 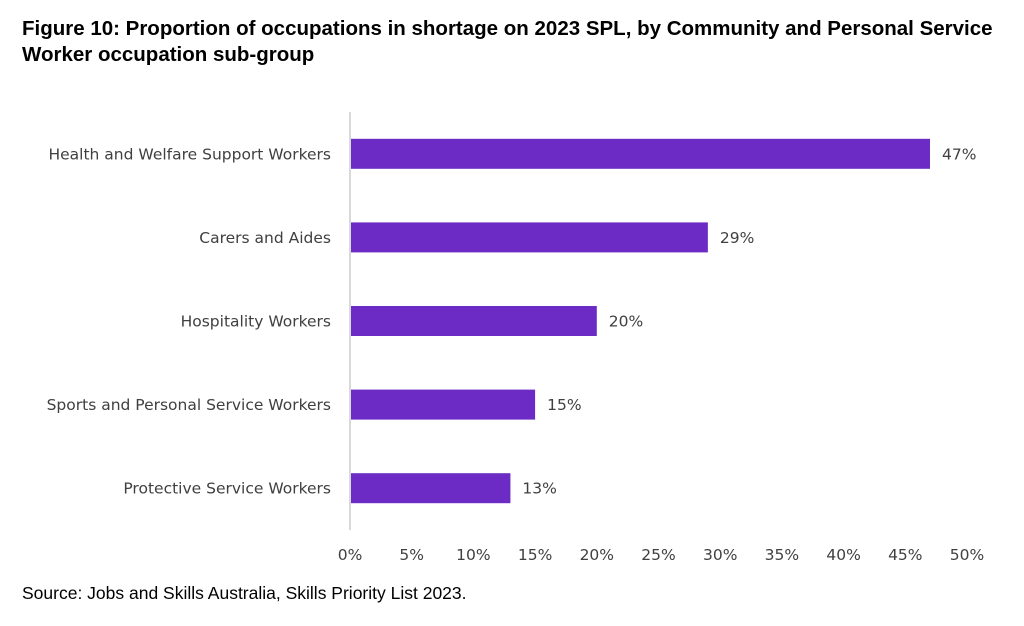 I want to click on data-label: 20%, so click(x=626, y=322).